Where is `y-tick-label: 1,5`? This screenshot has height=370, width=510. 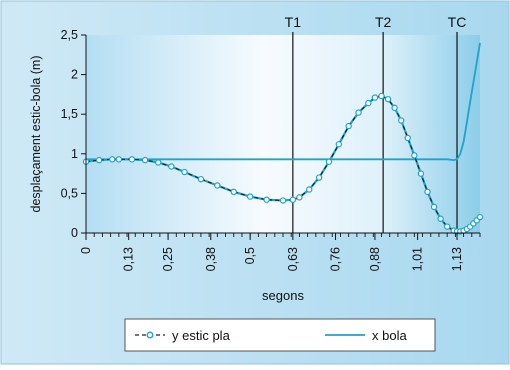
y-tick-label: 1,5 is located at coordinates (69, 114).